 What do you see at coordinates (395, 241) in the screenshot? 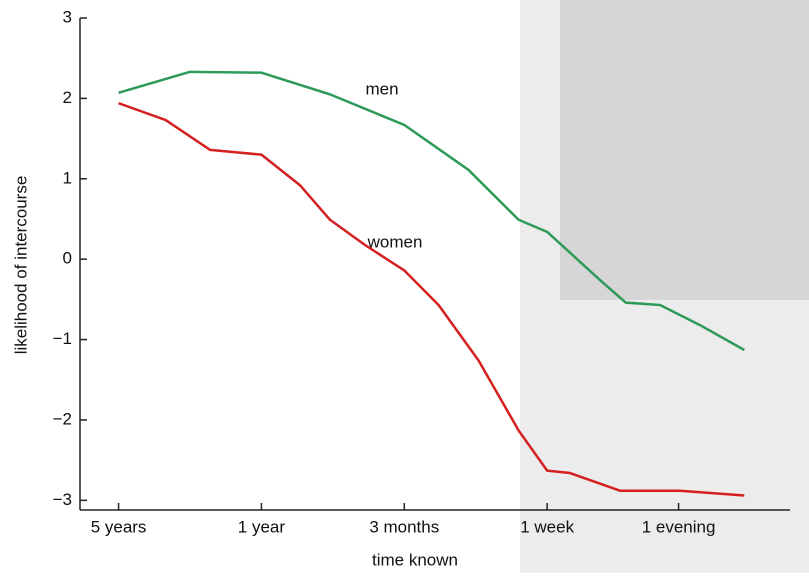
I see `annotation: women` at bounding box center [395, 241].